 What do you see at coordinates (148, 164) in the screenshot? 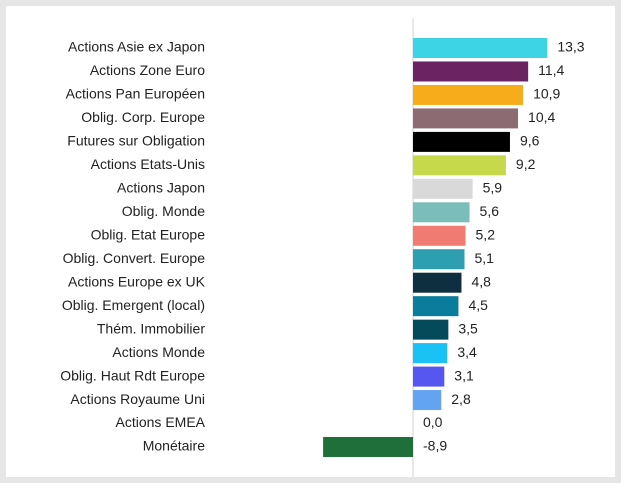
I see `category-label: Actions Etats-Unis` at bounding box center [148, 164].